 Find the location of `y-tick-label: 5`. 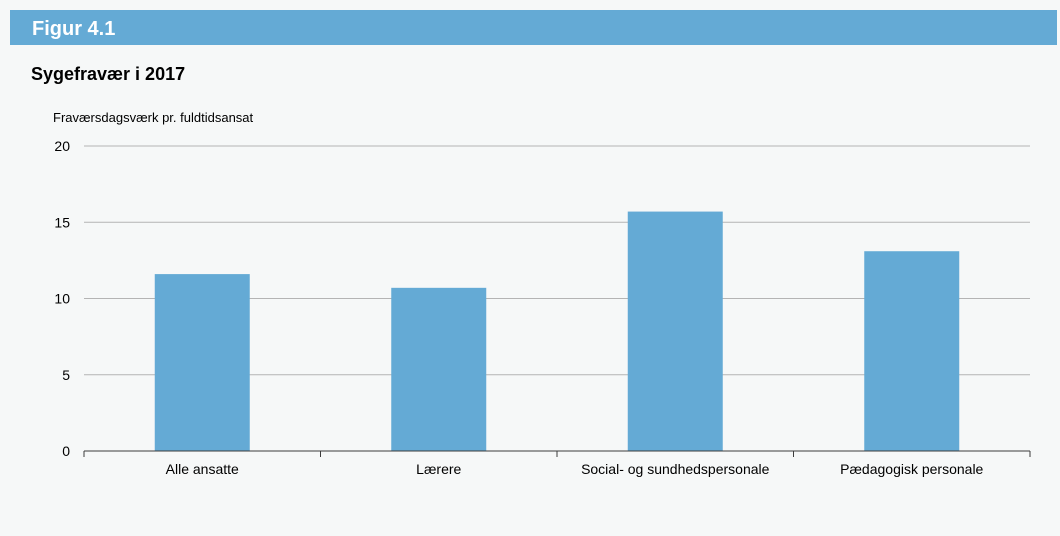

y-tick-label: 5 is located at coordinates (66, 375).